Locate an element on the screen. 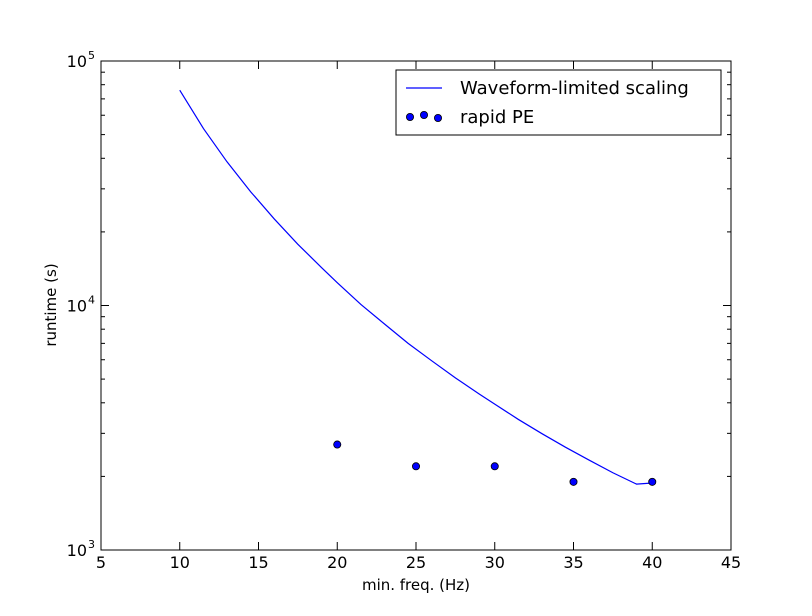  x-tick-label: 25 is located at coordinates (416, 562).